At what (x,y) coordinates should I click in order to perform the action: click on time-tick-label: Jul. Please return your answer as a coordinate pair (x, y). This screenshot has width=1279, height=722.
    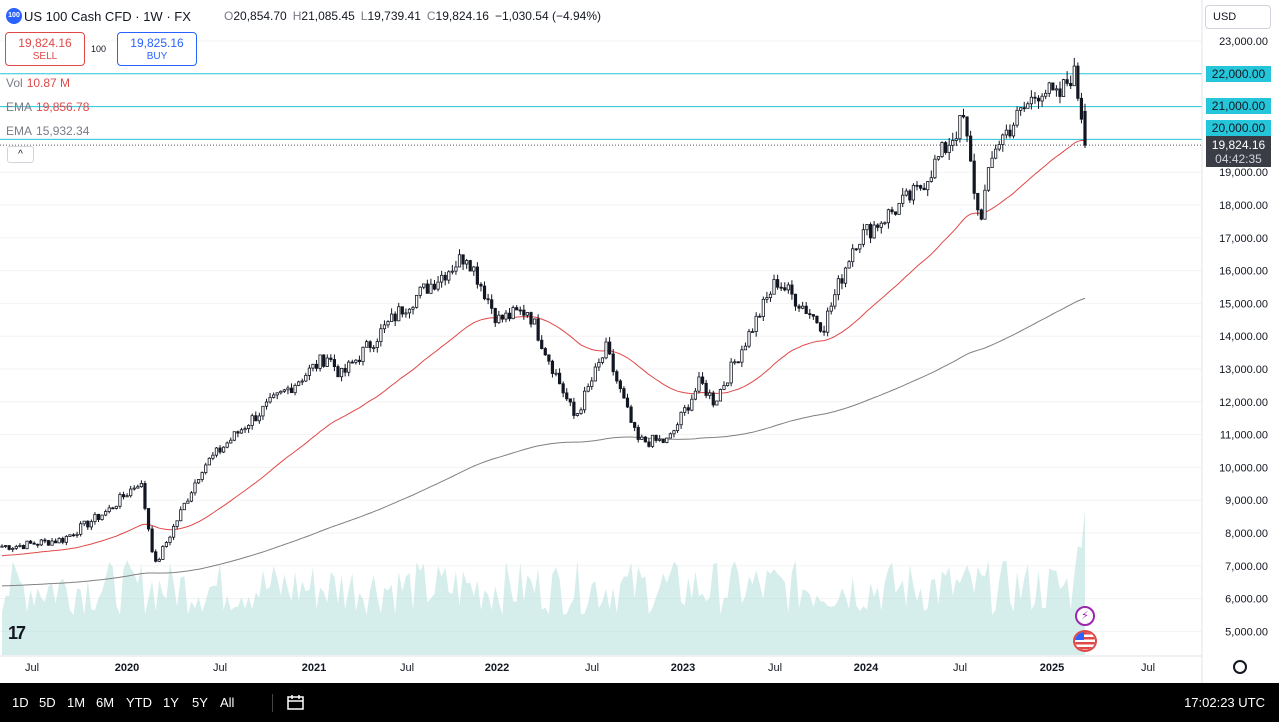
    Looking at the image, I should click on (592, 668).